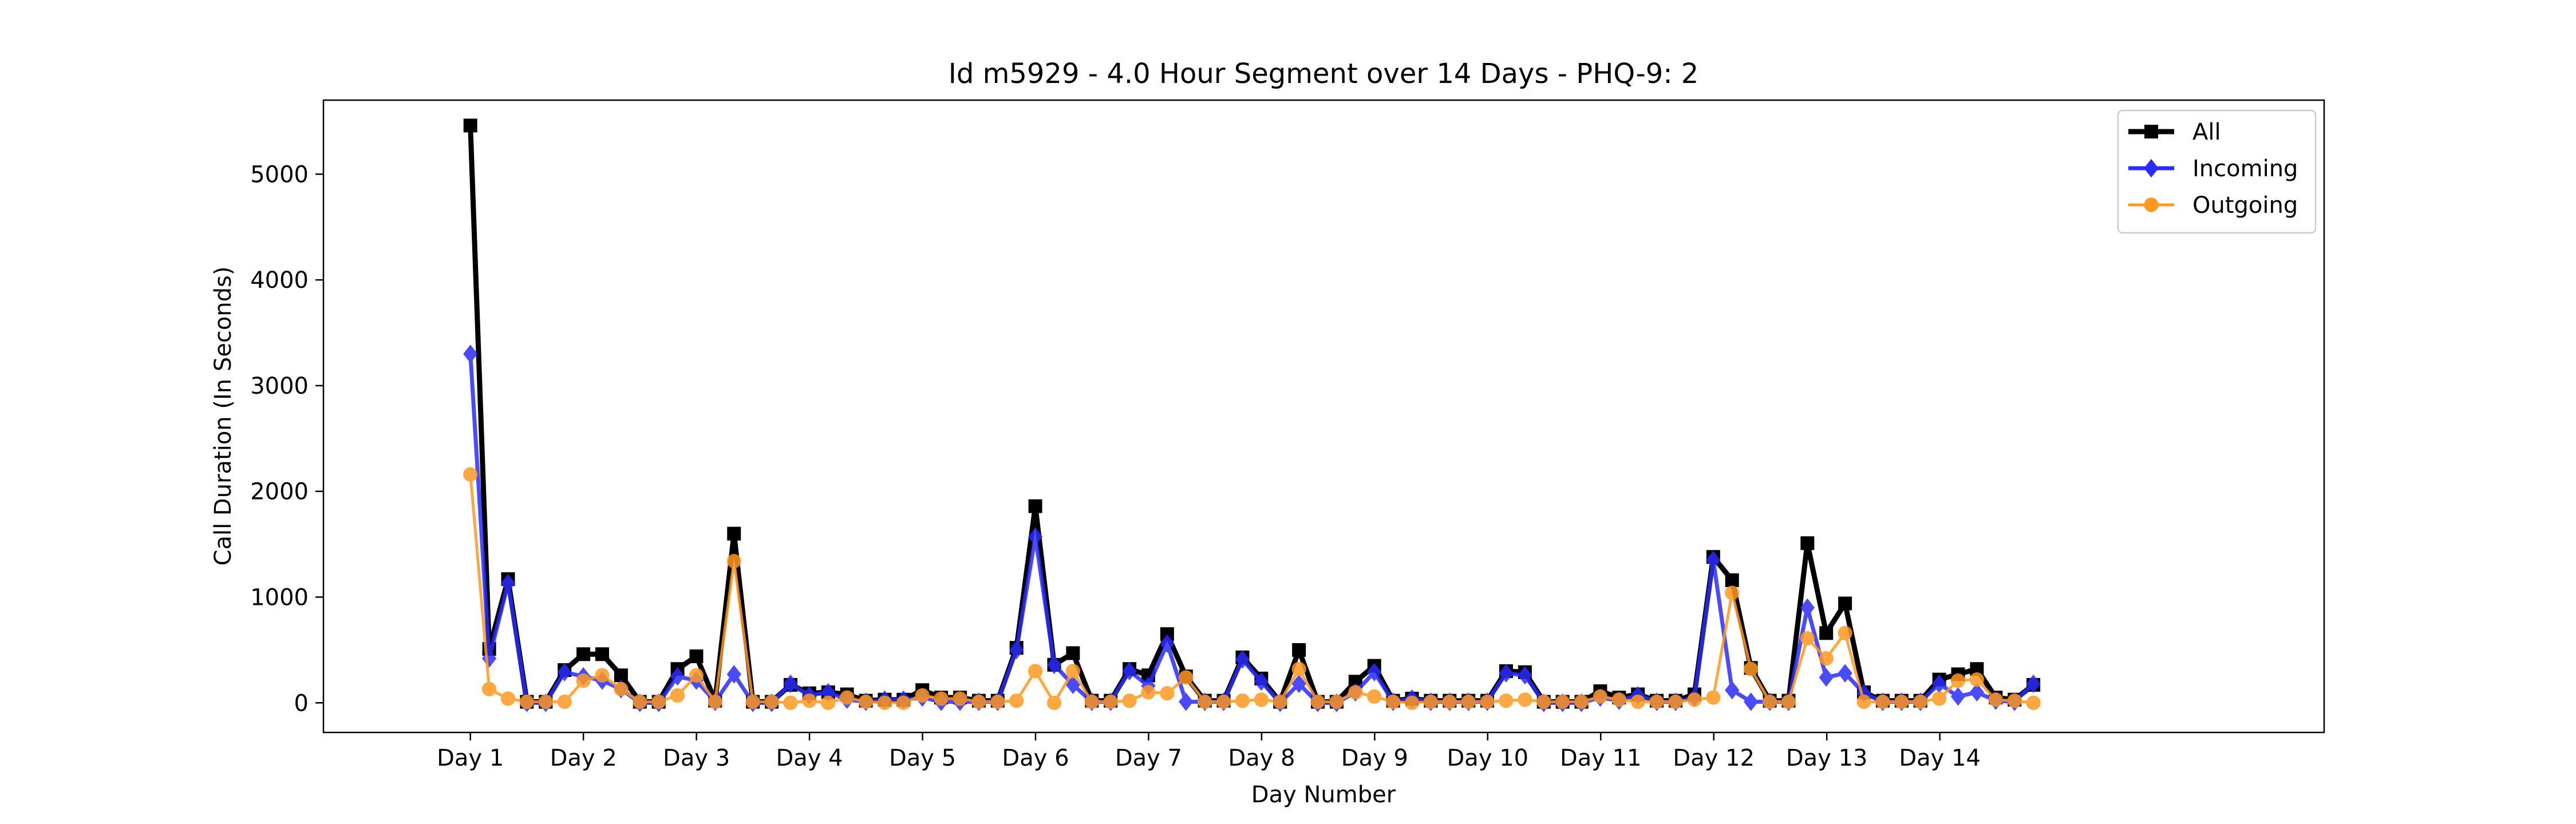 The image size is (2576, 824). What do you see at coordinates (2245, 205) in the screenshot?
I see `legend-label: Outgoing` at bounding box center [2245, 205].